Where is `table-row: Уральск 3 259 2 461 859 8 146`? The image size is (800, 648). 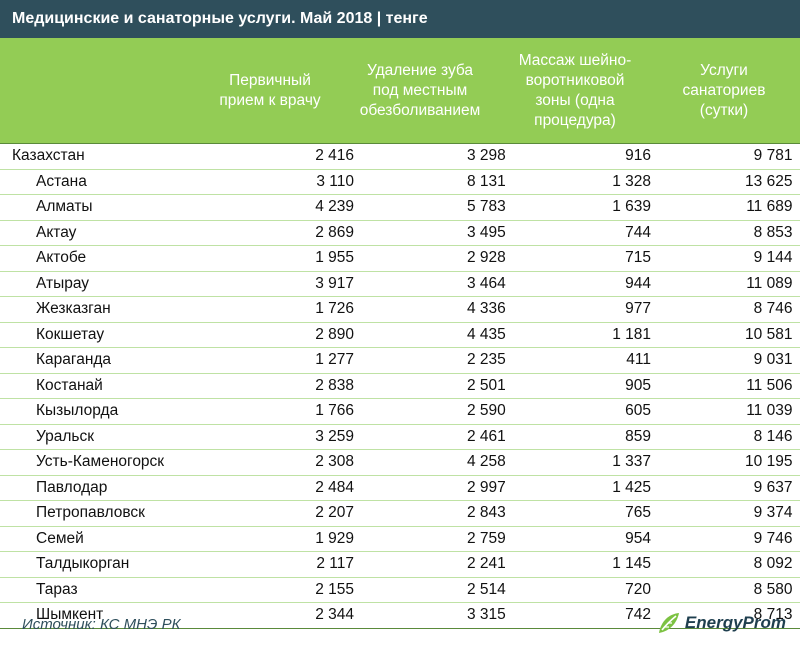
table-row: Уральск 3 259 2 461 859 8 146 is located at coordinates (400, 437).